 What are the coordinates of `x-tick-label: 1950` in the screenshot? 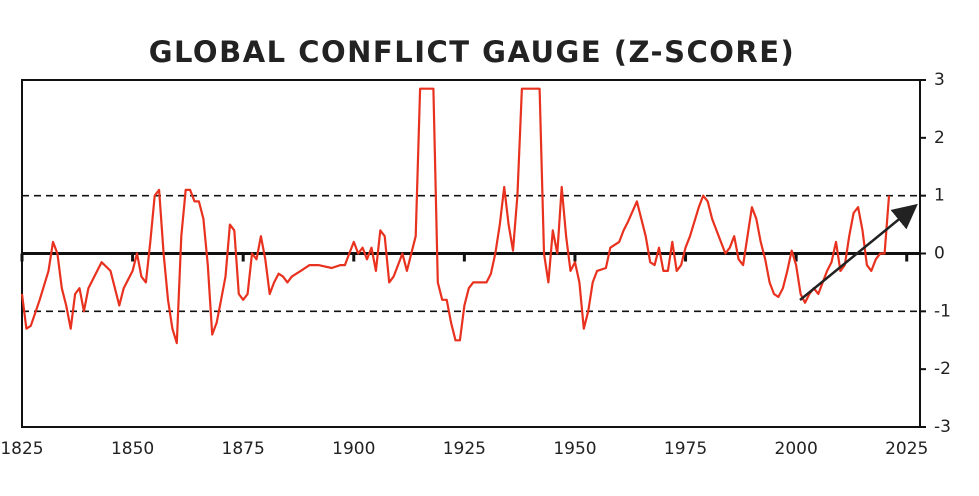 It's located at (574, 449).